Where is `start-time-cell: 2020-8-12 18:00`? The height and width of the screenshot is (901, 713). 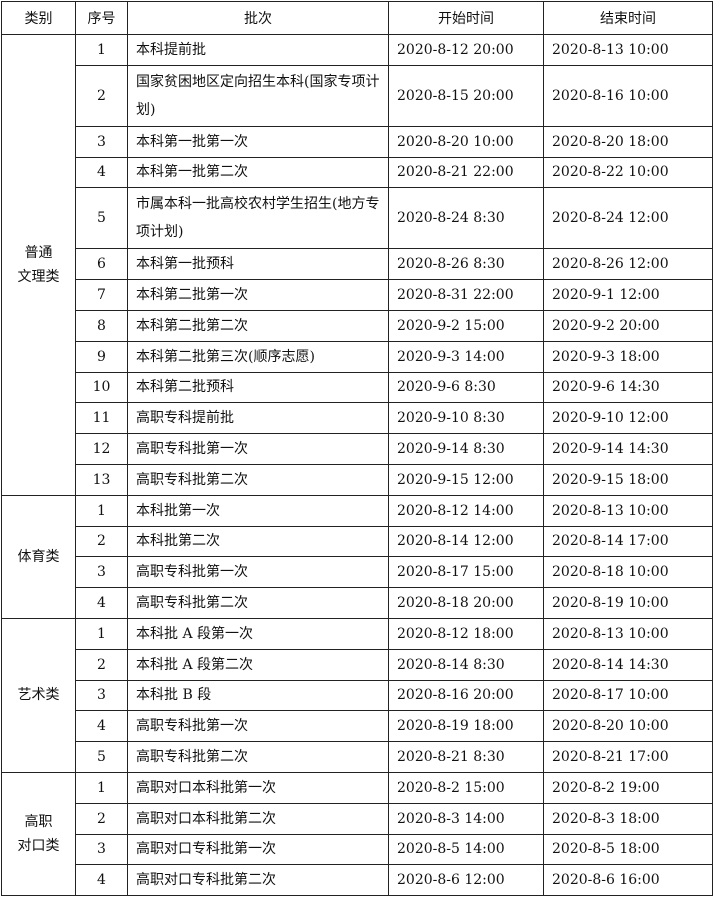
start-time-cell: 2020-8-12 18:00 is located at coordinates (466, 633).